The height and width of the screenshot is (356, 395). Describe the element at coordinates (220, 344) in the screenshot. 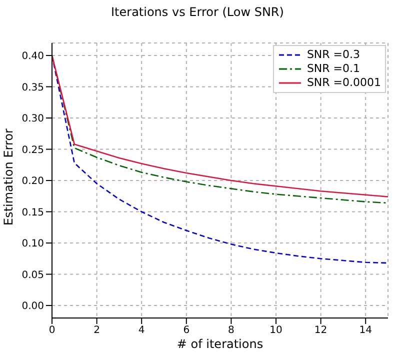

I see `x-axis-title: # of iterations` at that location.